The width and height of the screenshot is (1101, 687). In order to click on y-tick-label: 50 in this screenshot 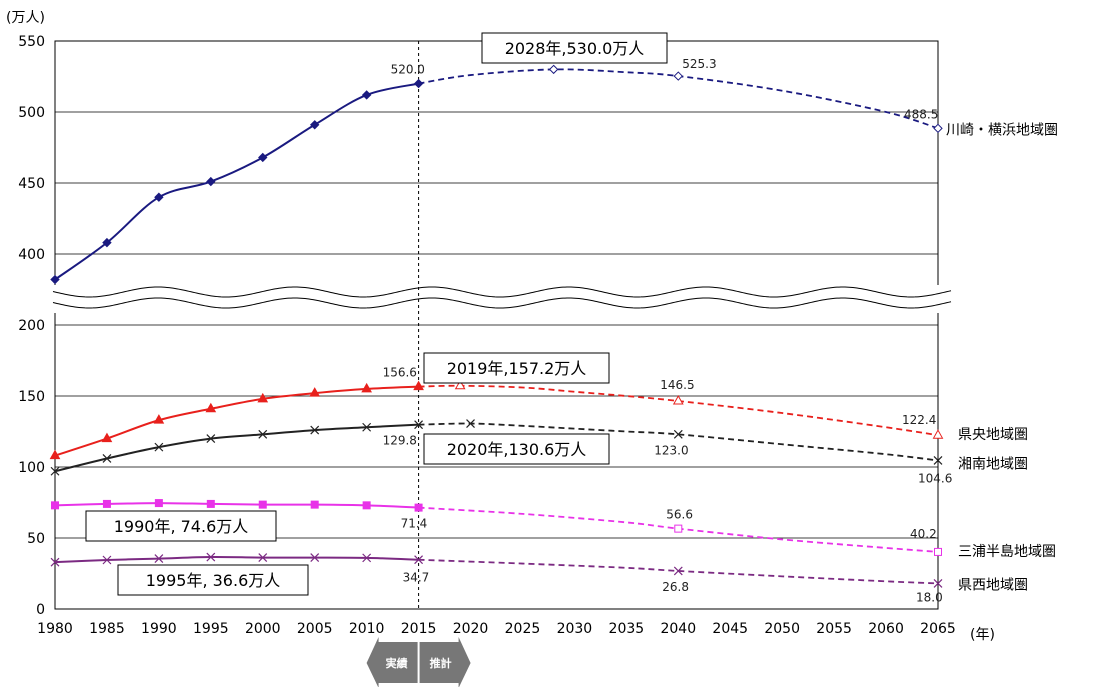, I will do `click(36, 539)`.